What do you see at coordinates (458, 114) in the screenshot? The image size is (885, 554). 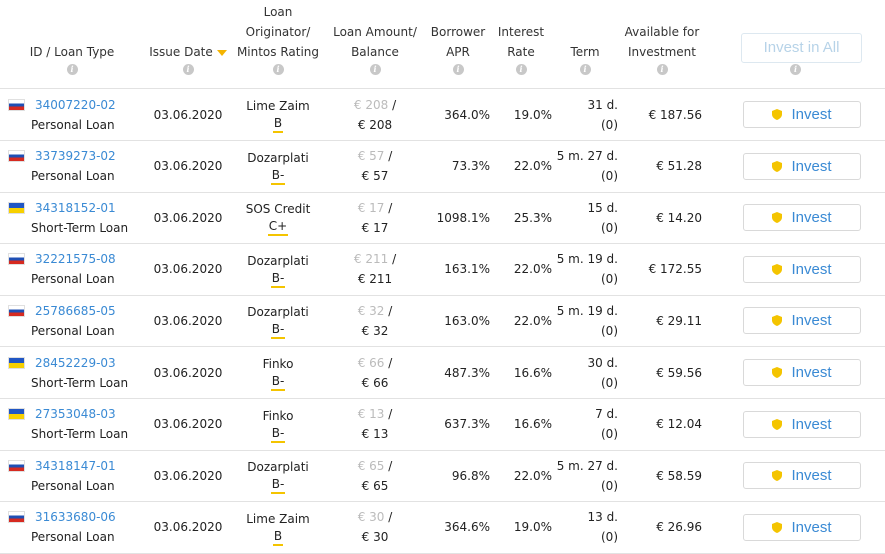 I see `borrower-apr: 364.0%` at bounding box center [458, 114].